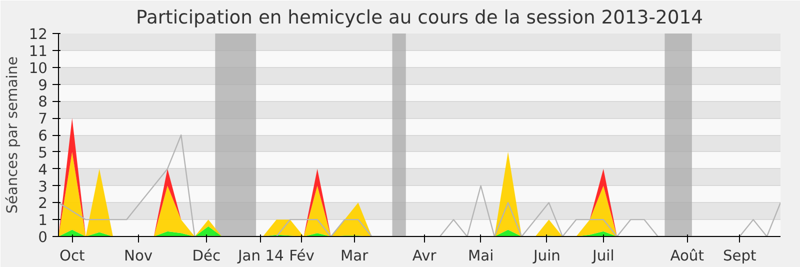 The width and height of the screenshot is (800, 267). Describe the element at coordinates (43, 203) in the screenshot. I see `y-tick-label: 2` at that location.